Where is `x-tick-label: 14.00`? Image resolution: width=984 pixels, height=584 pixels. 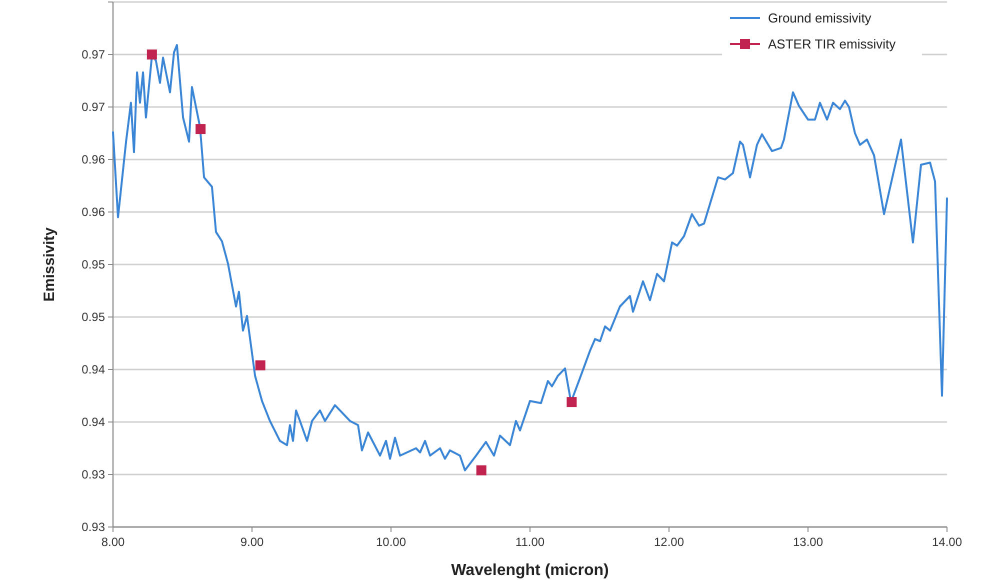
x-tick-label: 14.00 is located at coordinates (947, 542).